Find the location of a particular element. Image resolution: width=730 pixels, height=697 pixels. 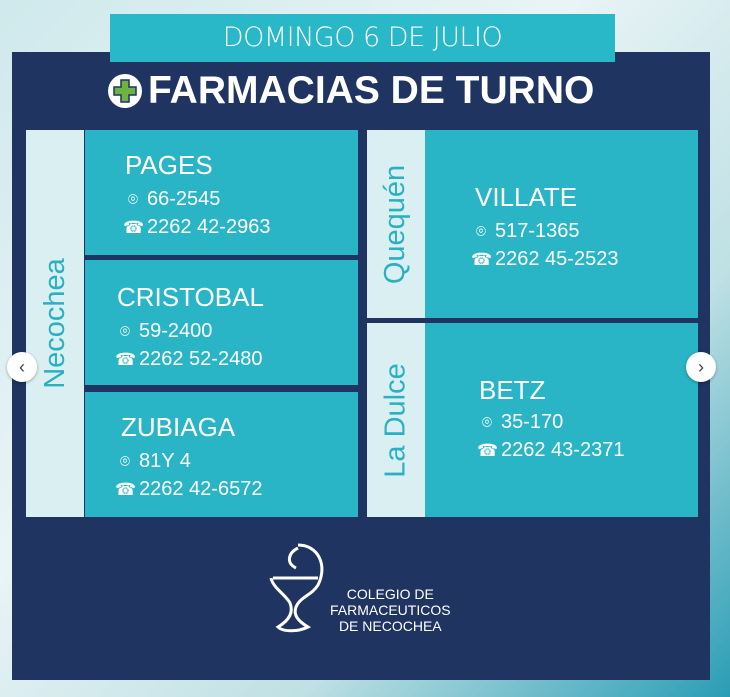

pharmacy-name: BETZ is located at coordinates (512, 390).